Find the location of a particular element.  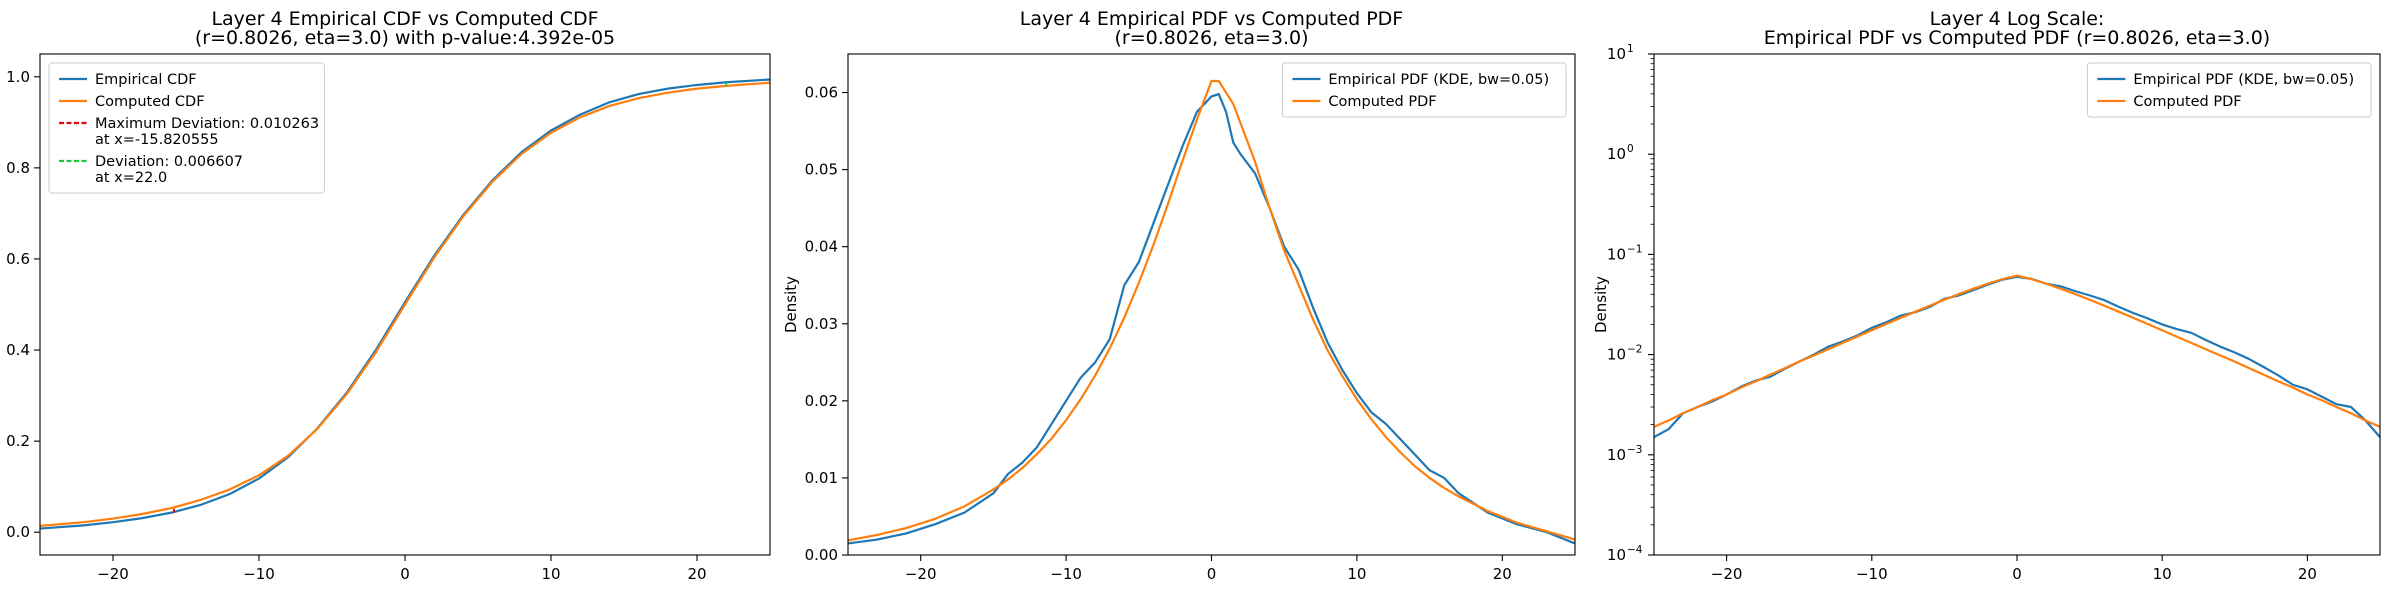

y-tick-label: 0.04 is located at coordinates (821, 247).